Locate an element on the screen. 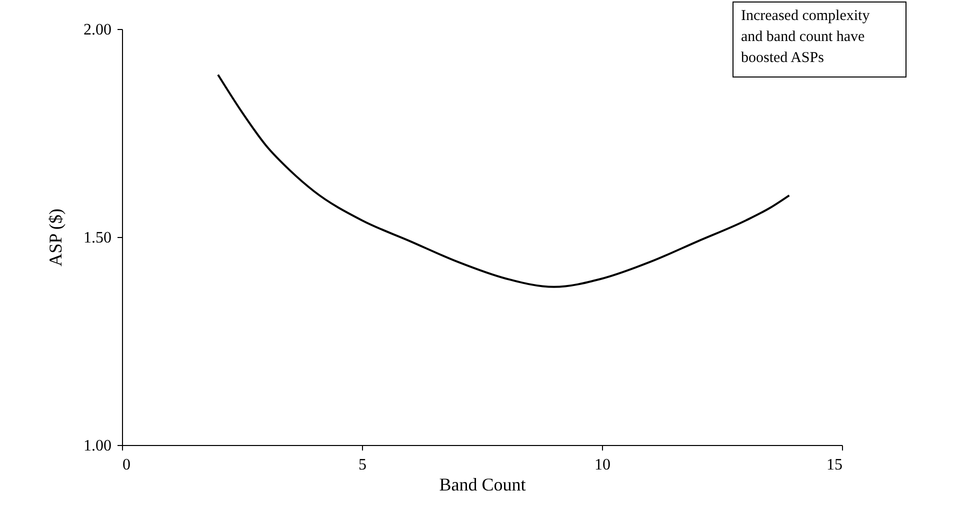 The height and width of the screenshot is (527, 956). y-tick-label: 1.00 is located at coordinates (98, 446).